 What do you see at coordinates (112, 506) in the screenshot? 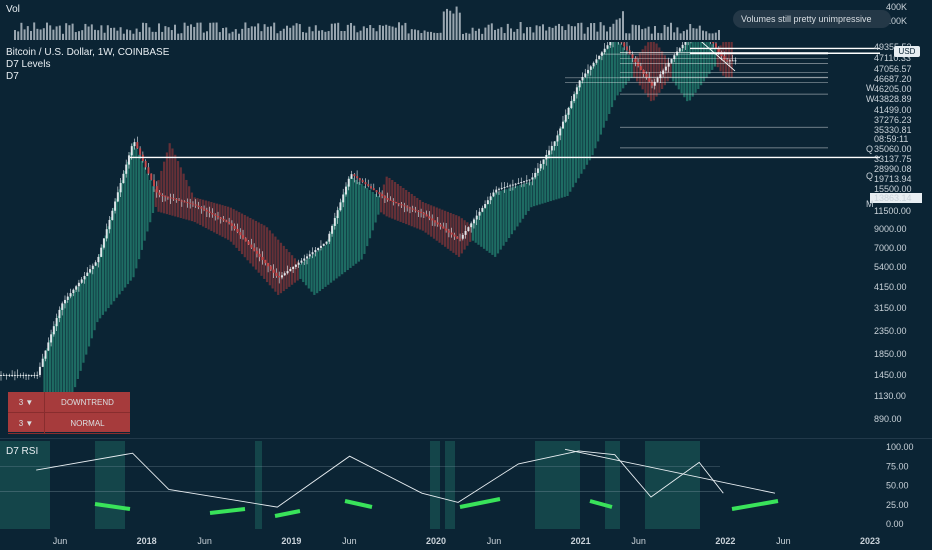
I see `green-arrow-icon` at bounding box center [112, 506].